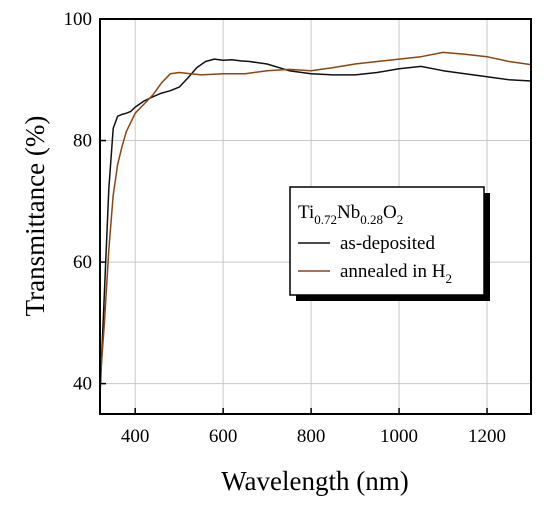 This screenshot has width=550, height=511. What do you see at coordinates (487, 436) in the screenshot?
I see `x-tick-label-1200: 1200` at bounding box center [487, 436].